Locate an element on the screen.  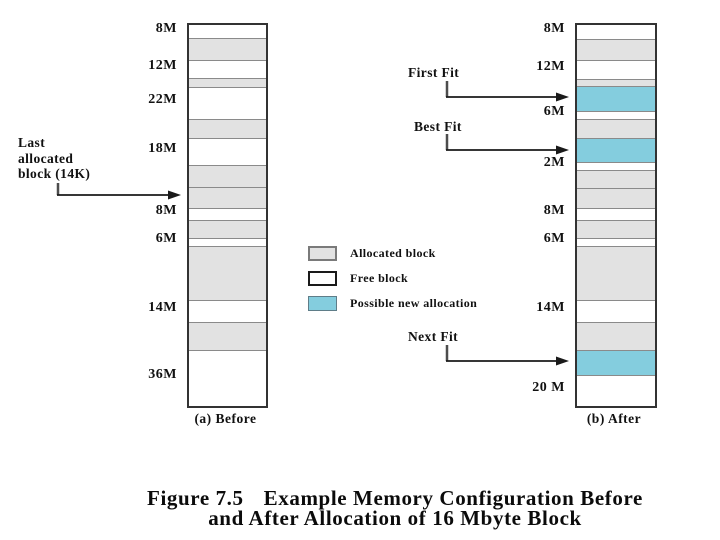
block-size-label: 22M is located at coordinates (162, 99).